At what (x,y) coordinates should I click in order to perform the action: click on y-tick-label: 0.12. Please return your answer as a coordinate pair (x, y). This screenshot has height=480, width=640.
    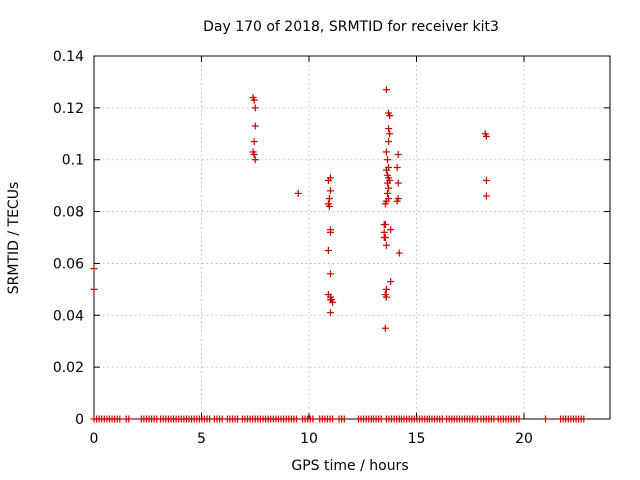
    Looking at the image, I should click on (68, 109).